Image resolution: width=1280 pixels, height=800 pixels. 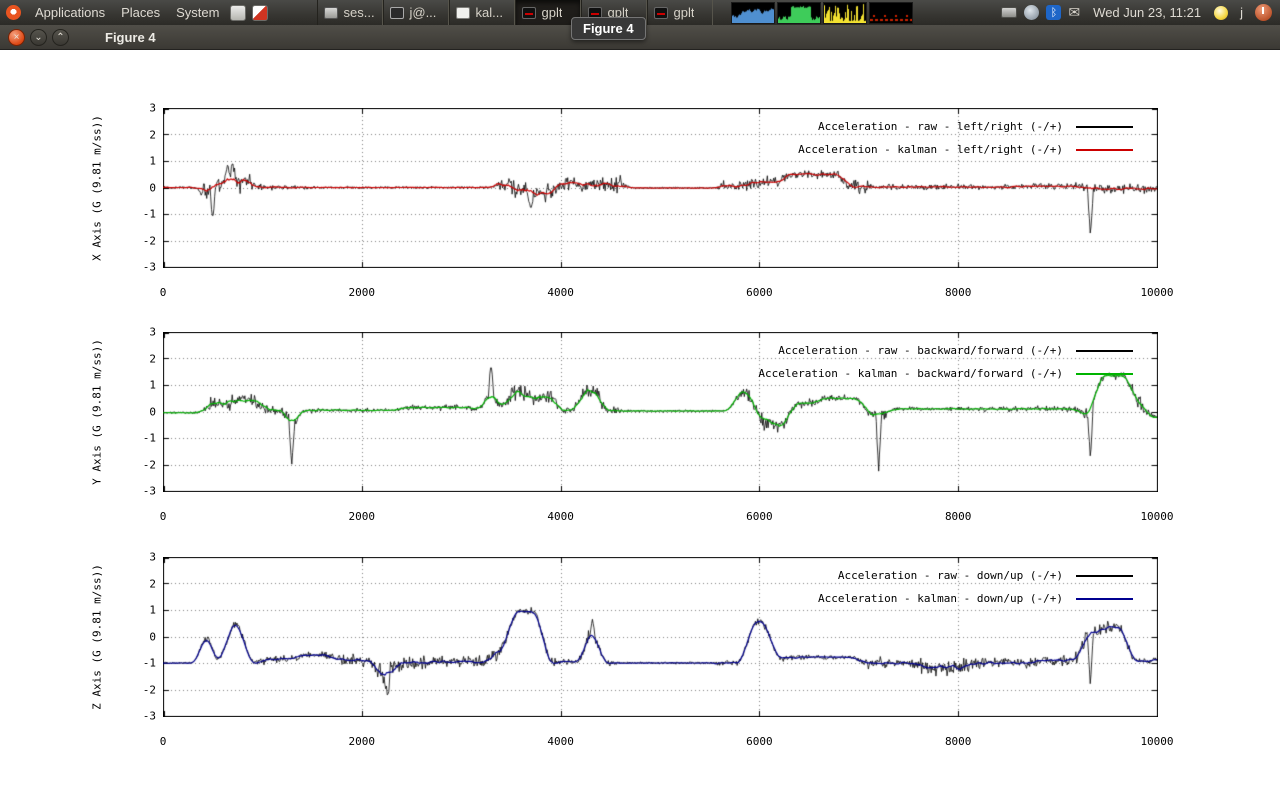 What do you see at coordinates (891, 12) in the screenshot?
I see `swap-load-graph` at bounding box center [891, 12].